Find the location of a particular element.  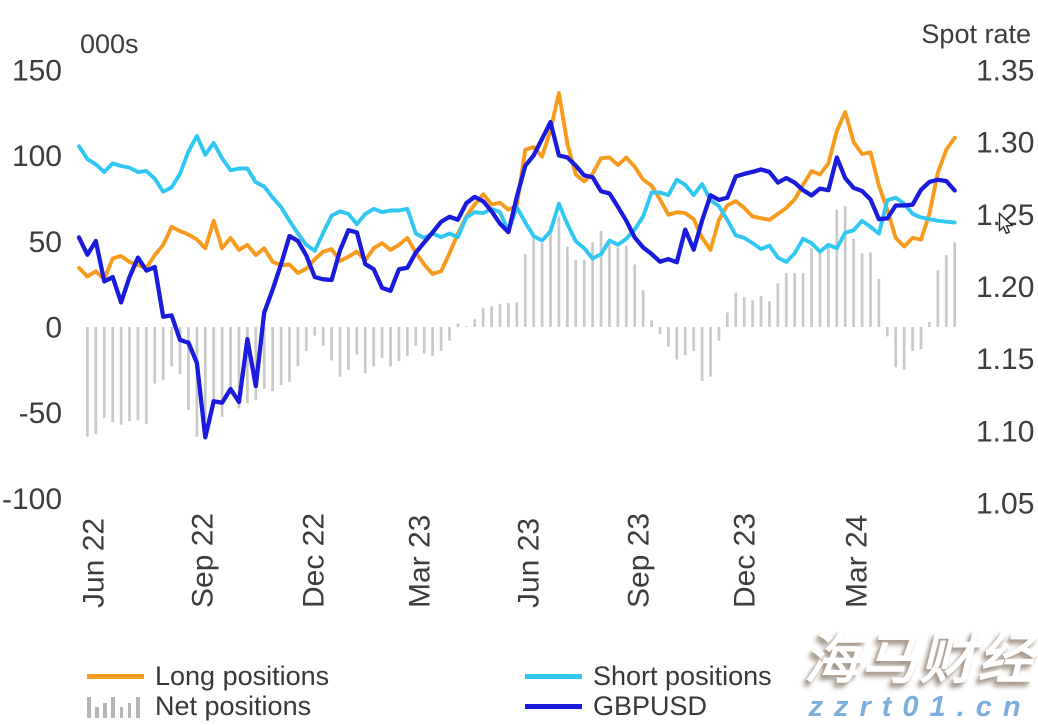

left-axis-tick-label: 0 is located at coordinates (53, 328).